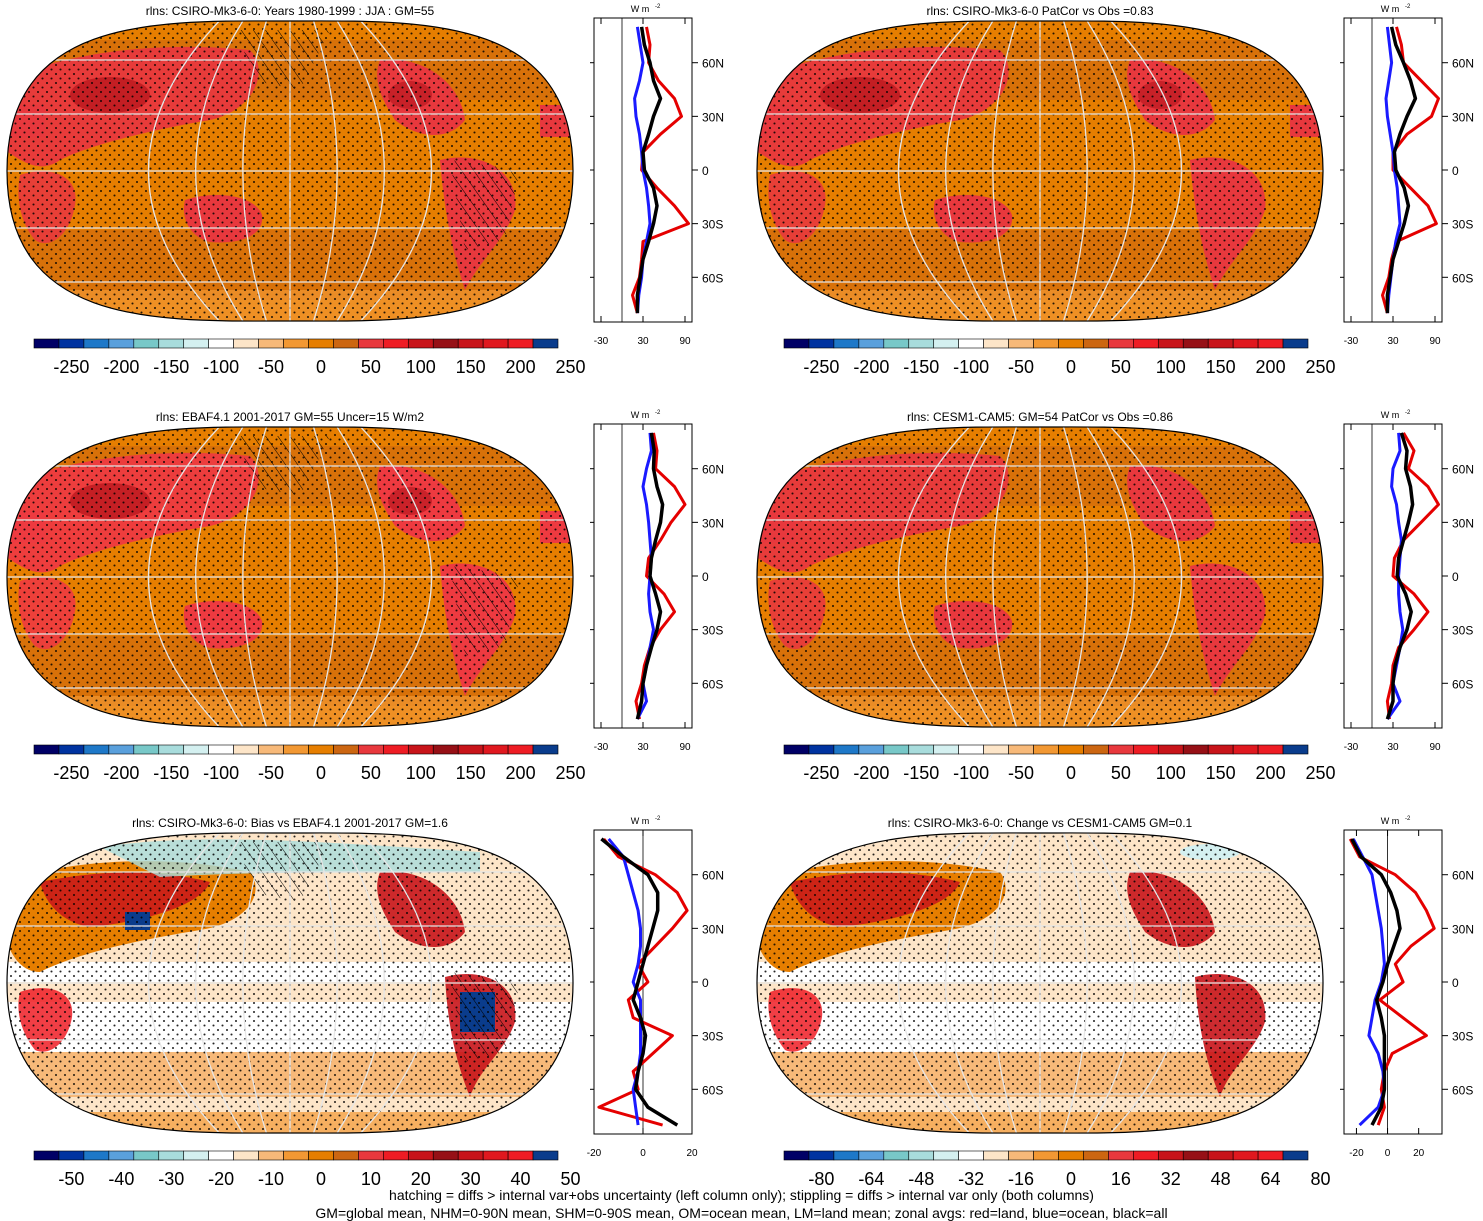  What do you see at coordinates (871, 1179) in the screenshot?
I see `colorbar-tick-label: -64` at bounding box center [871, 1179].